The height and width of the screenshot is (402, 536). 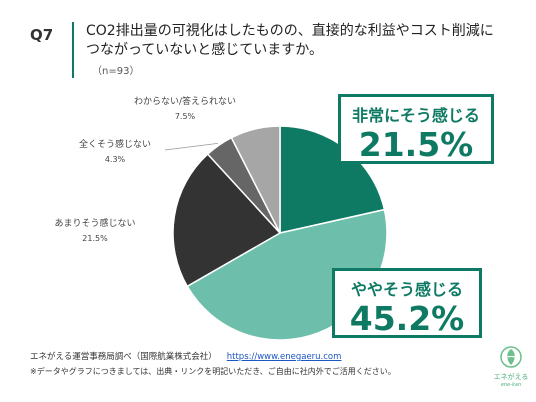 What do you see at coordinates (407, 318) in the screenshot?
I see `callout-somewhat-agree-value: 45.2%` at bounding box center [407, 318].